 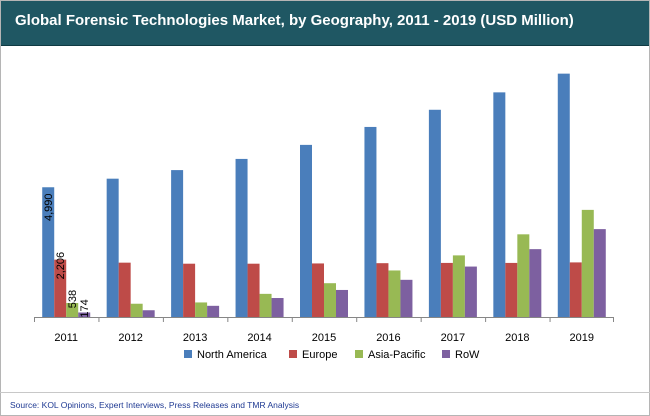 What do you see at coordinates (359, 354) in the screenshot?
I see `legend-swatch-asia-pacific` at bounding box center [359, 354].